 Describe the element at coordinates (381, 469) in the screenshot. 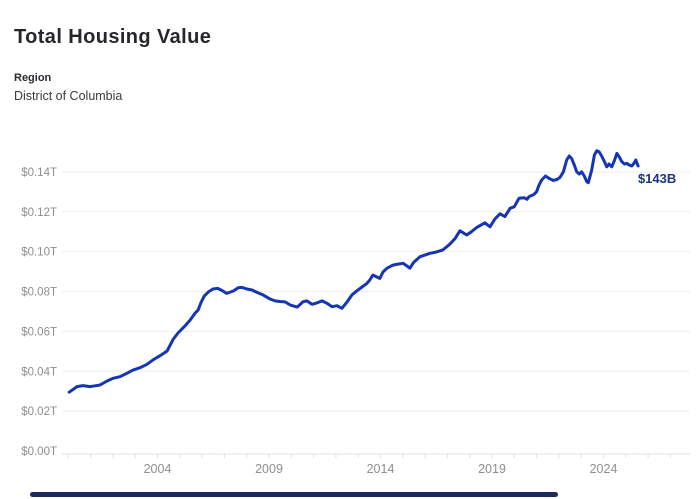

I see `x-axis-label: 2014` at that location.